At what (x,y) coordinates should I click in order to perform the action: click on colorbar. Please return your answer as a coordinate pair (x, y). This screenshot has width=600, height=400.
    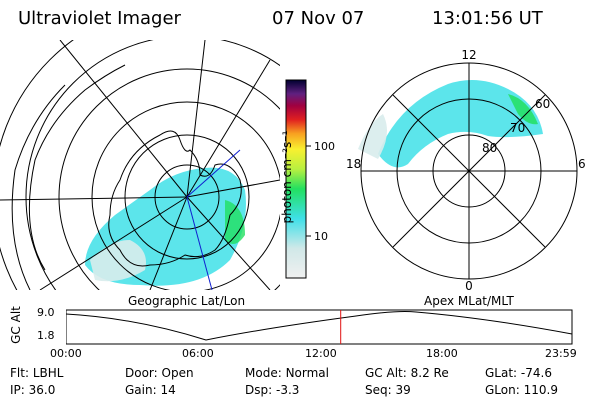
    Looking at the image, I should click on (298, 179).